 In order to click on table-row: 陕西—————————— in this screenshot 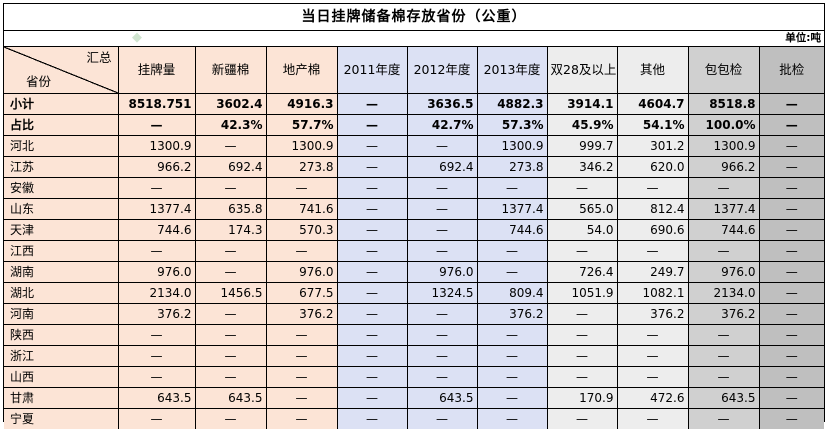, I will do `click(414, 335)`.